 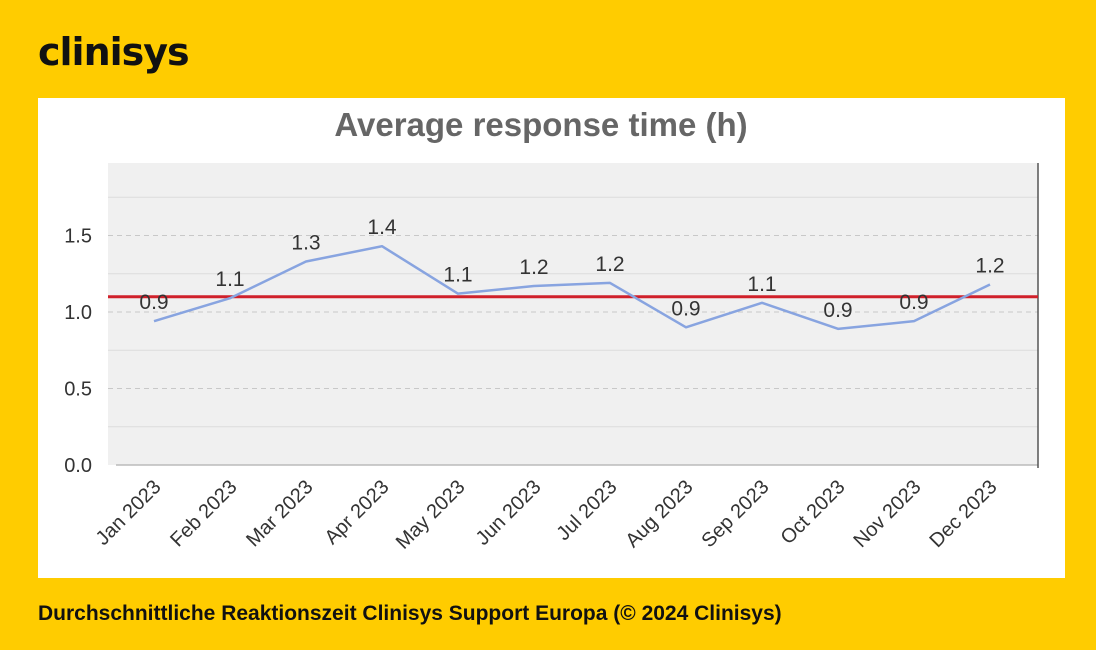 What do you see at coordinates (431, 515) in the screenshot?
I see `x-tick-label: May 2023` at bounding box center [431, 515].